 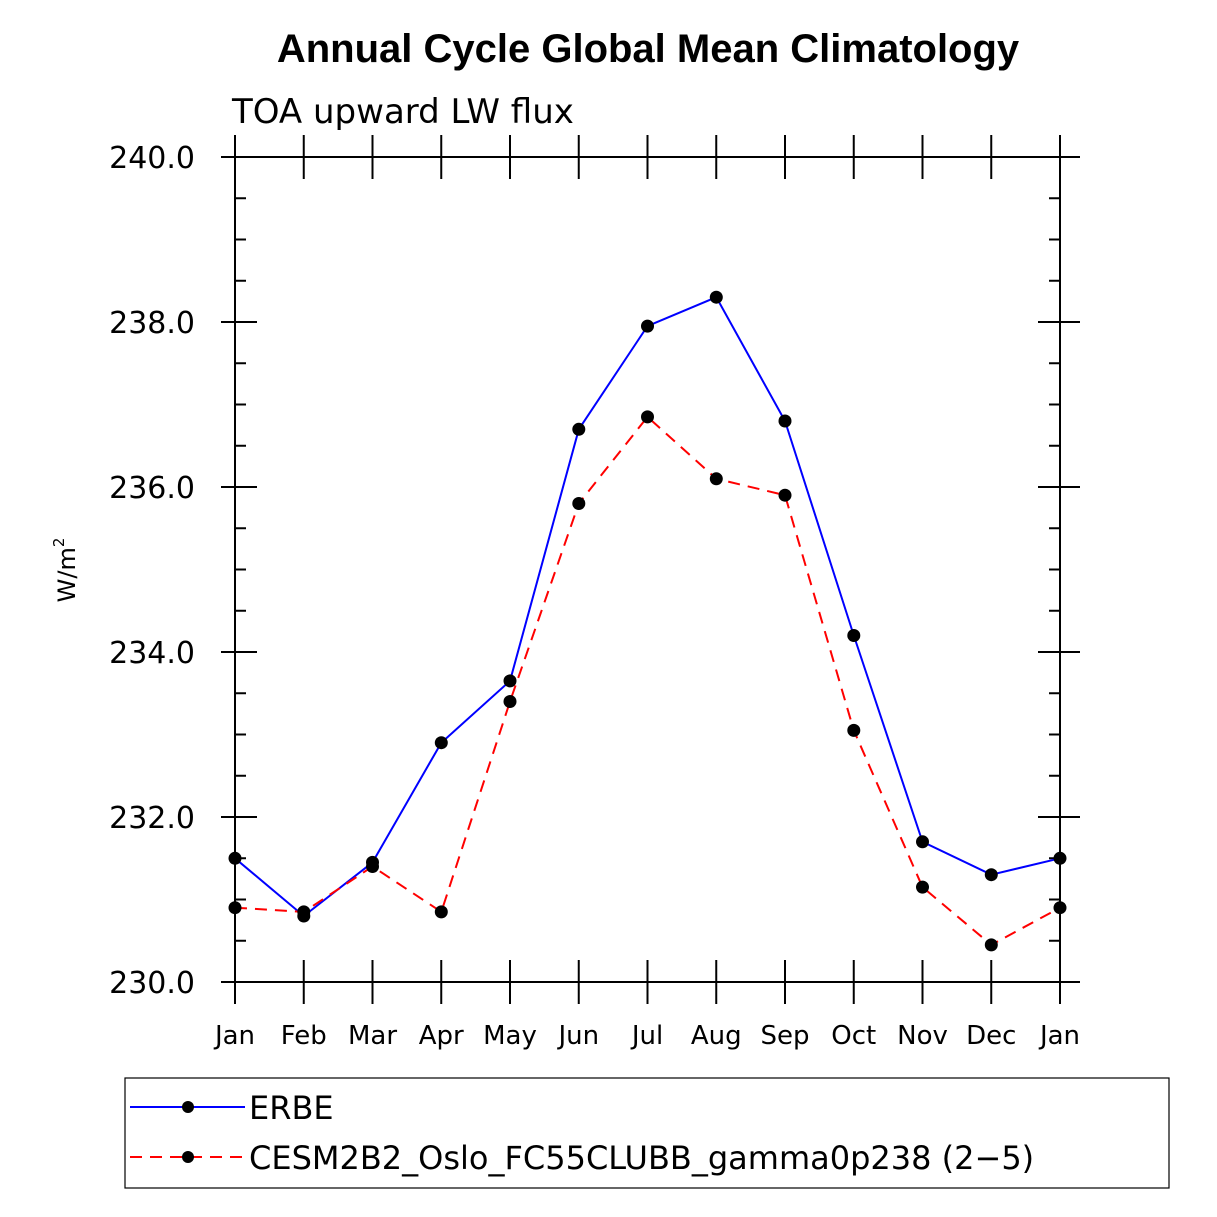 What do you see at coordinates (641, 1158) in the screenshot?
I see `legend-label-cesm: CESM2B2_Oslo_FC55CLUBB_gamma0p238 (2−5)` at bounding box center [641, 1158].